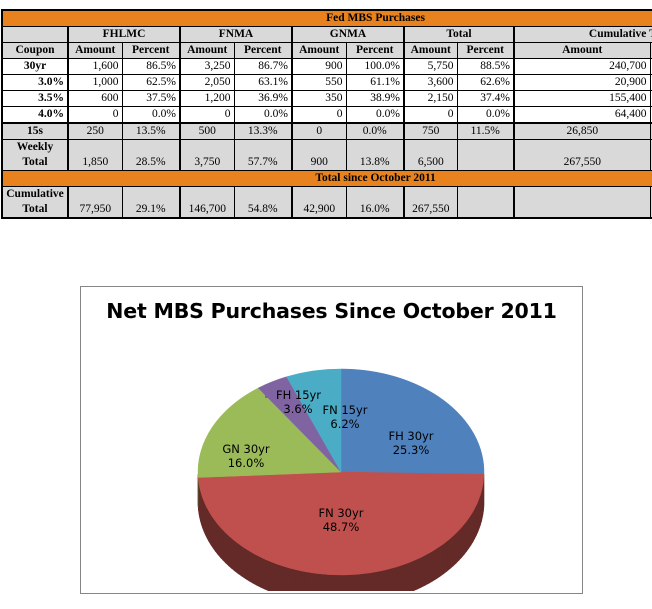 This screenshot has width=652, height=609. I want to click on row-label-3-0: 3.0%, so click(35, 82).